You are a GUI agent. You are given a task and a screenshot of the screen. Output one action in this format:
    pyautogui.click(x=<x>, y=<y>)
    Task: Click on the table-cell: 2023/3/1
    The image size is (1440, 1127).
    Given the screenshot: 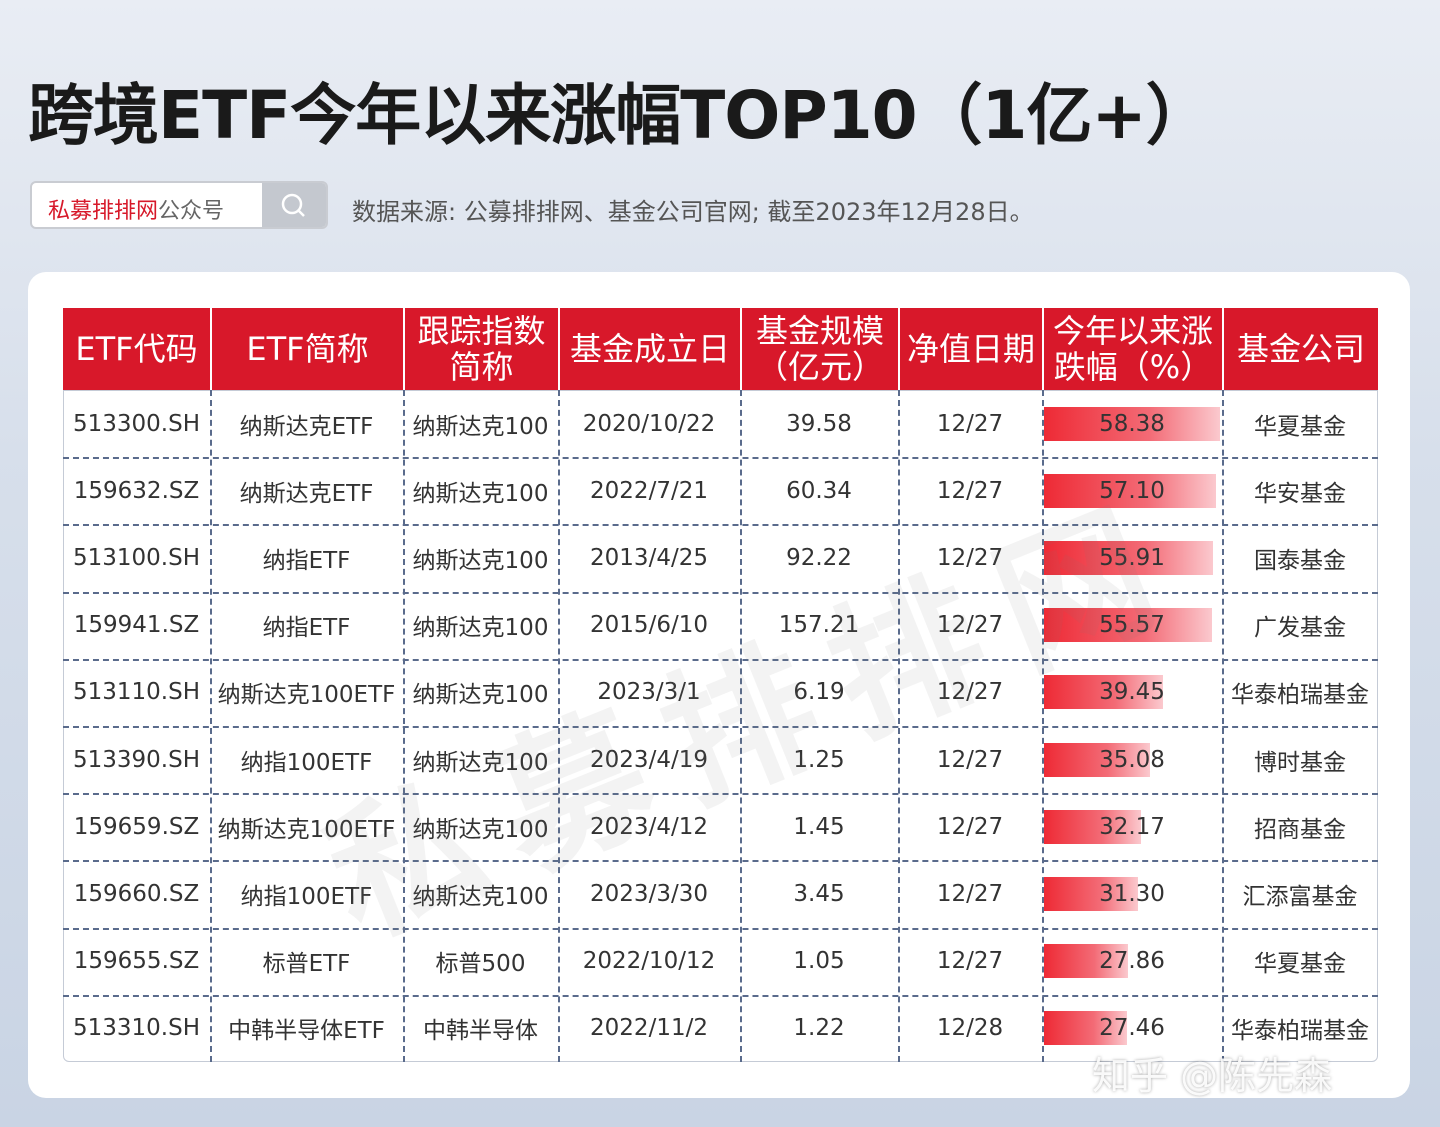 What is the action you would take?
    pyautogui.click(x=649, y=692)
    